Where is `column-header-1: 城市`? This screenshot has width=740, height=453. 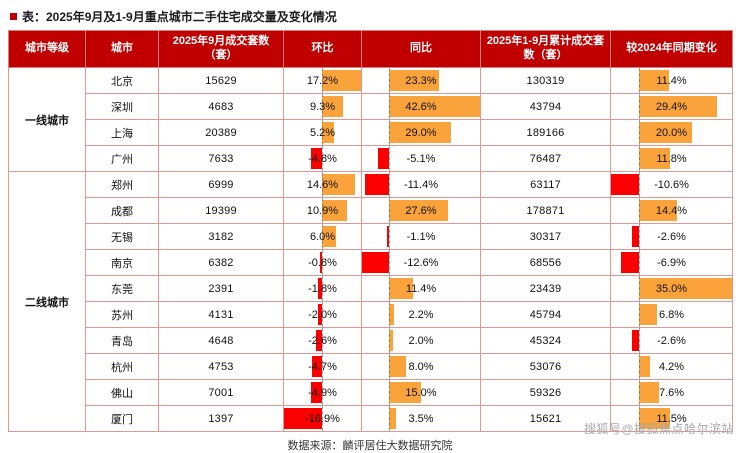
column-header-1: 城市 is located at coordinates (122, 49).